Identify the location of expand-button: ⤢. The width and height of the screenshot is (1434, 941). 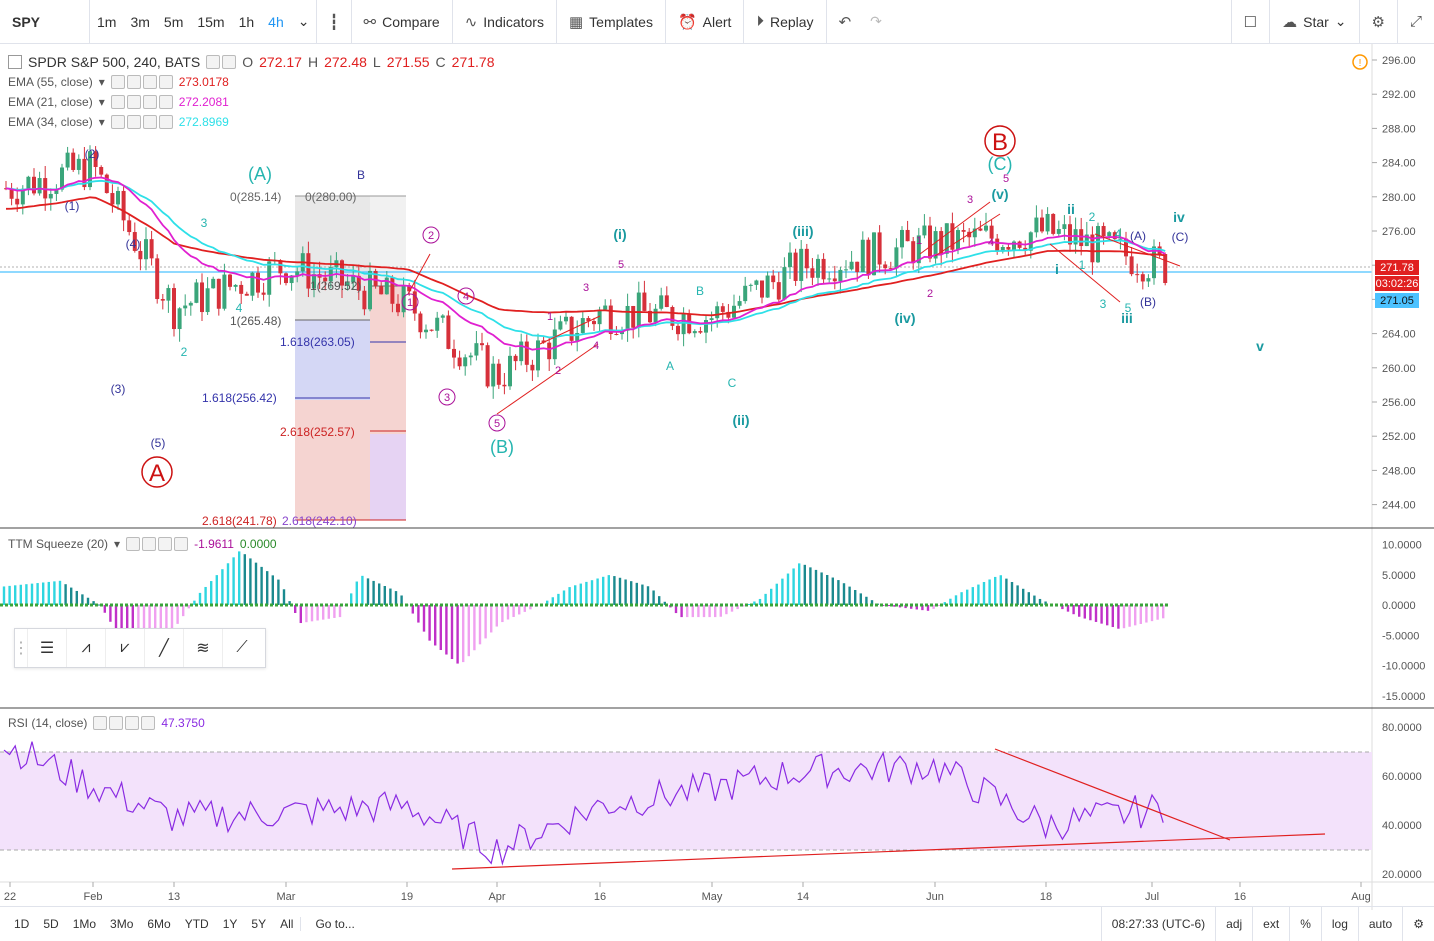
(1415, 21).